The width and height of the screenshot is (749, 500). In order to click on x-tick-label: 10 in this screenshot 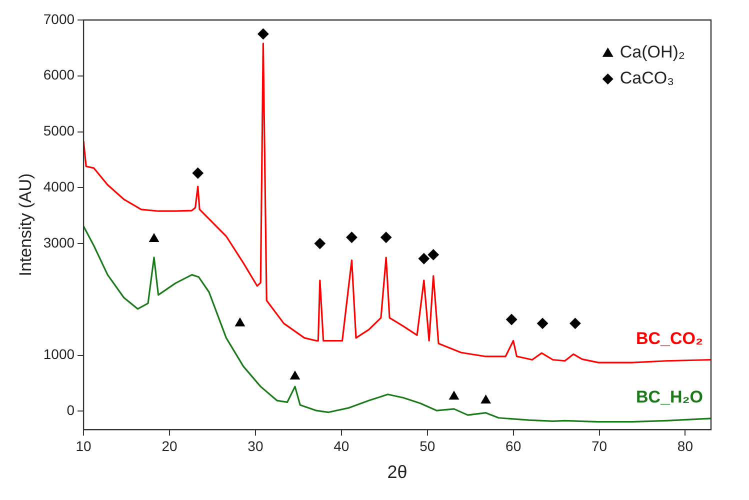, I will do `click(84, 446)`.